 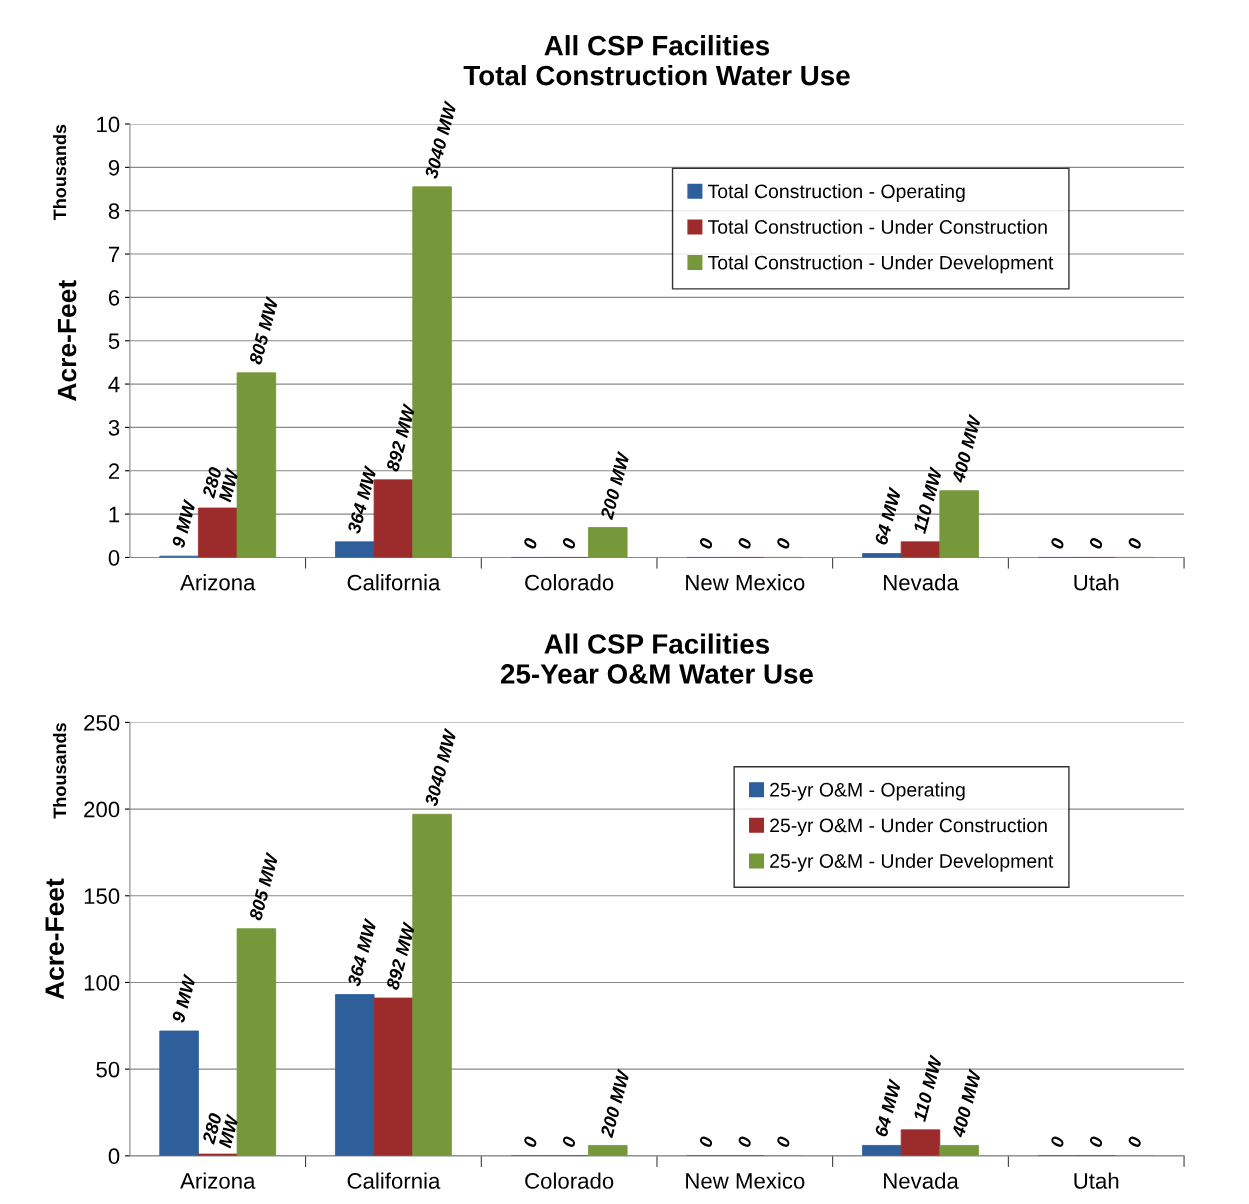 I want to click on legend-label: 25-yr O&M - Under Construction, so click(x=908, y=827).